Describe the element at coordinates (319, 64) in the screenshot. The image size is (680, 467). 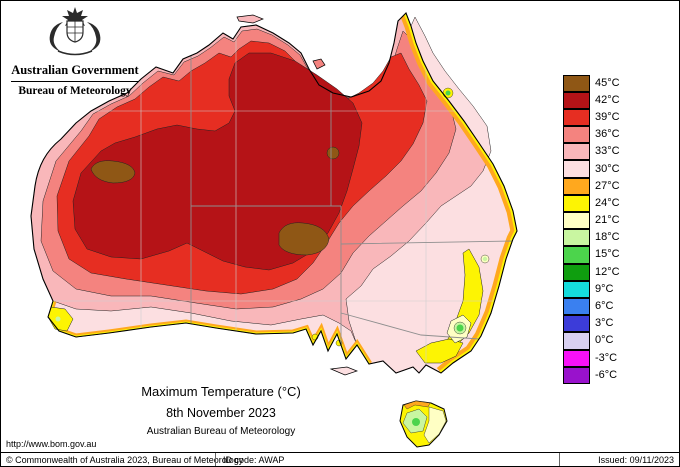
I see `island-groote` at that location.